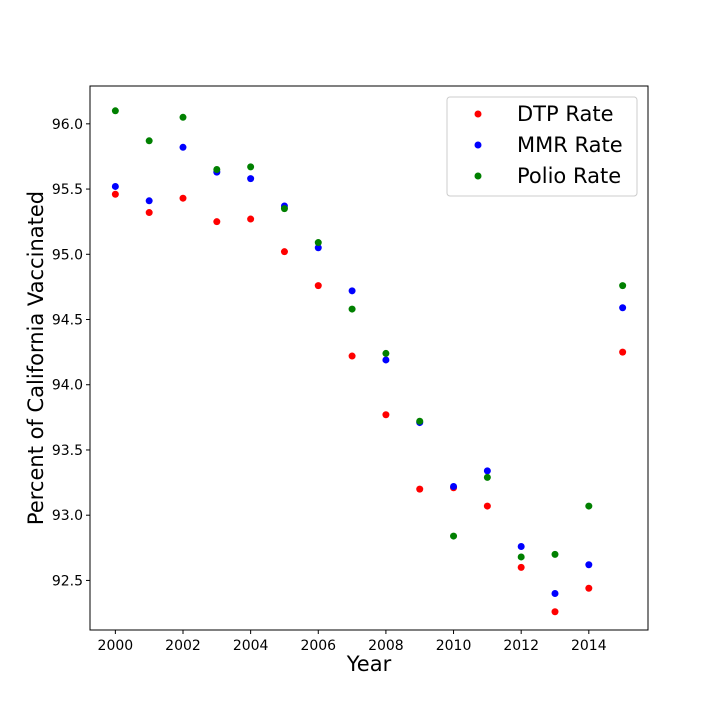 This screenshot has height=720, width=720. I want to click on point-dtp-rate-2001, so click(149, 213).